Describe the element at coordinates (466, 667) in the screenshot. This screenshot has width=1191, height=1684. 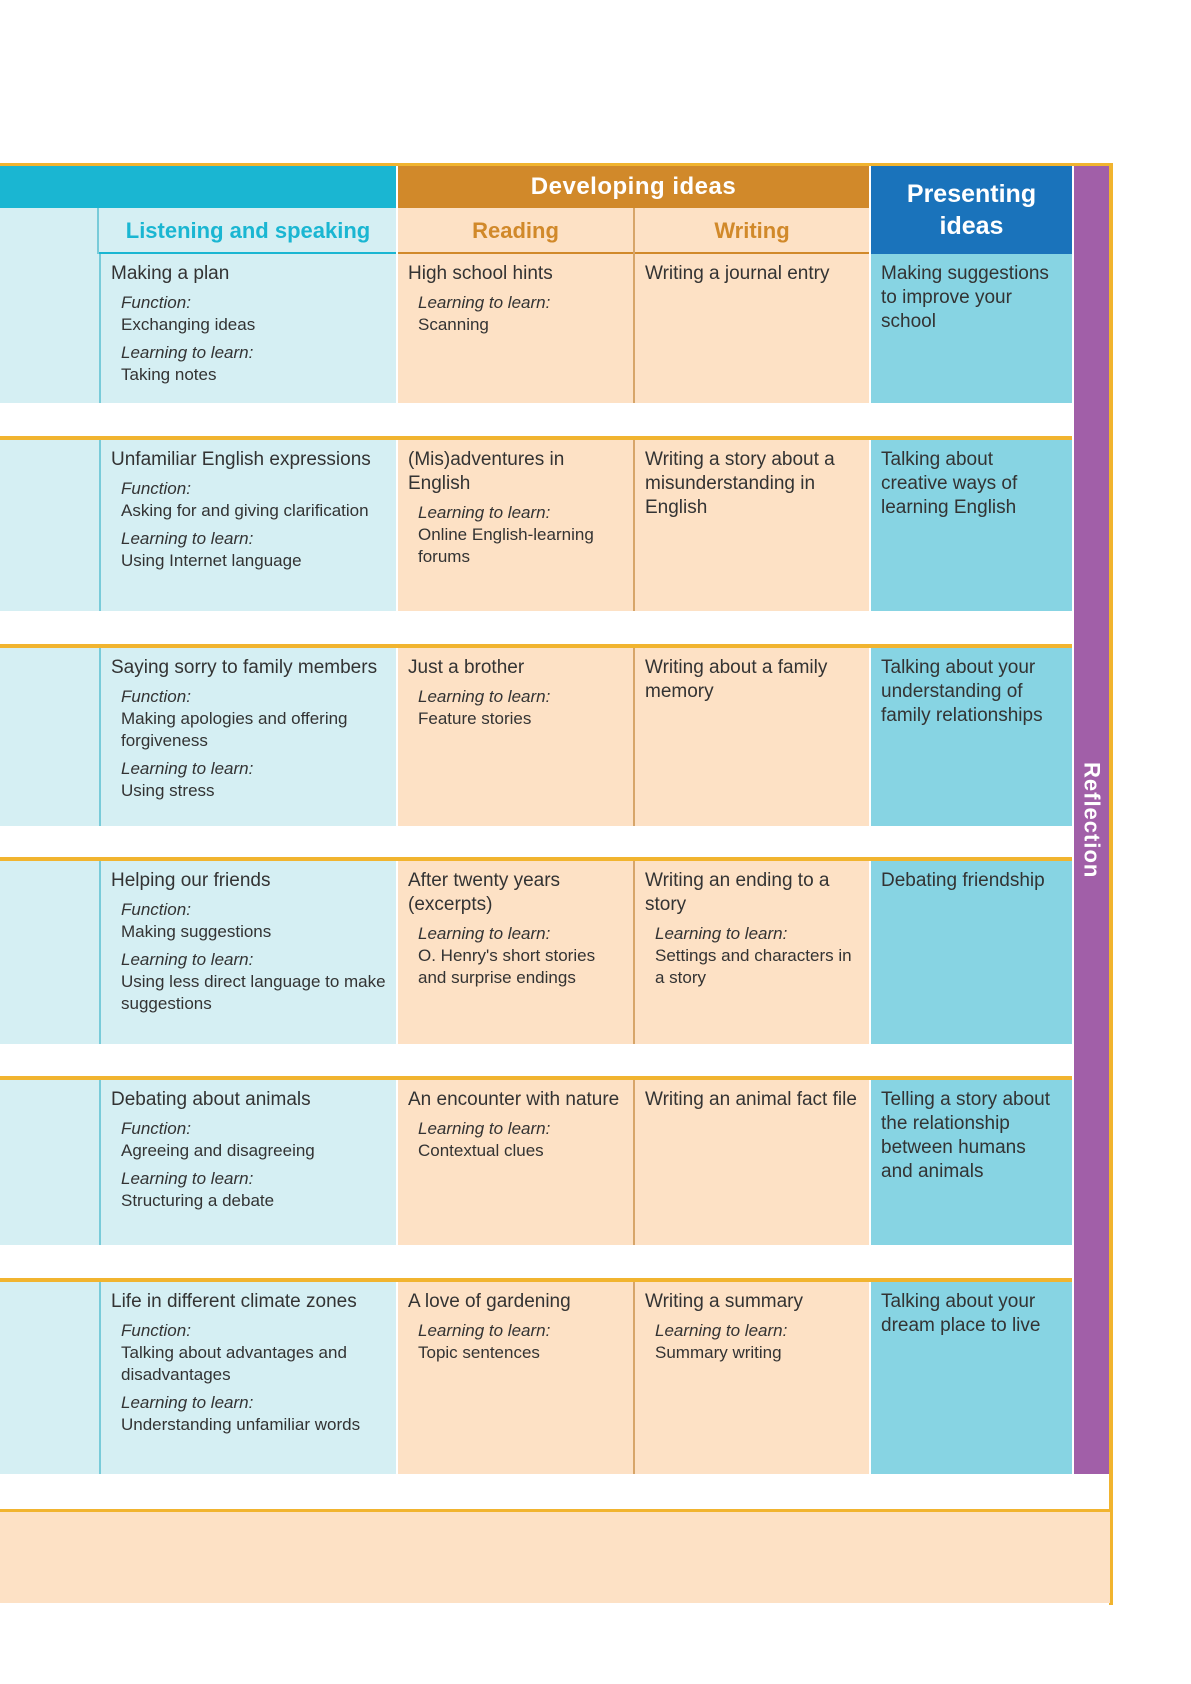
I see `reading-title: Just a brother` at that location.